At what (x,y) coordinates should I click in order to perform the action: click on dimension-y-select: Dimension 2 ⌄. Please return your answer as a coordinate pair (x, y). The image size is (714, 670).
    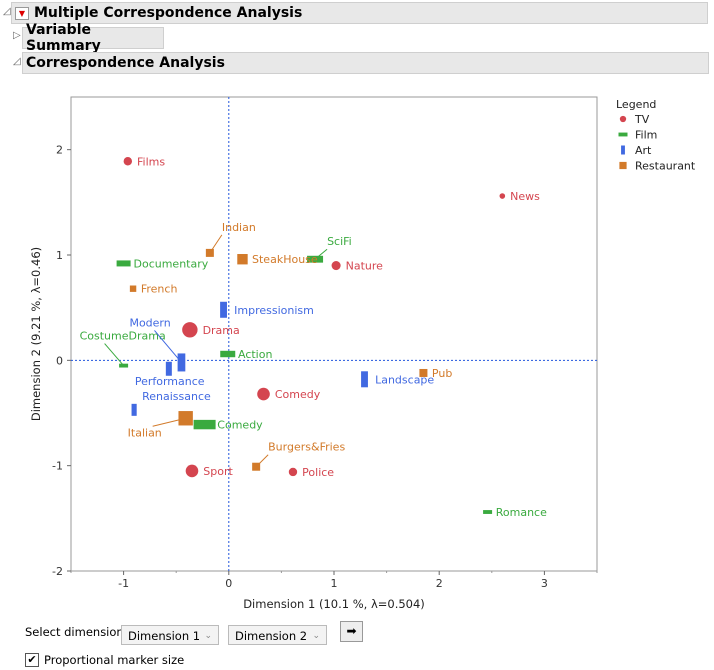
    Looking at the image, I should click on (277, 635).